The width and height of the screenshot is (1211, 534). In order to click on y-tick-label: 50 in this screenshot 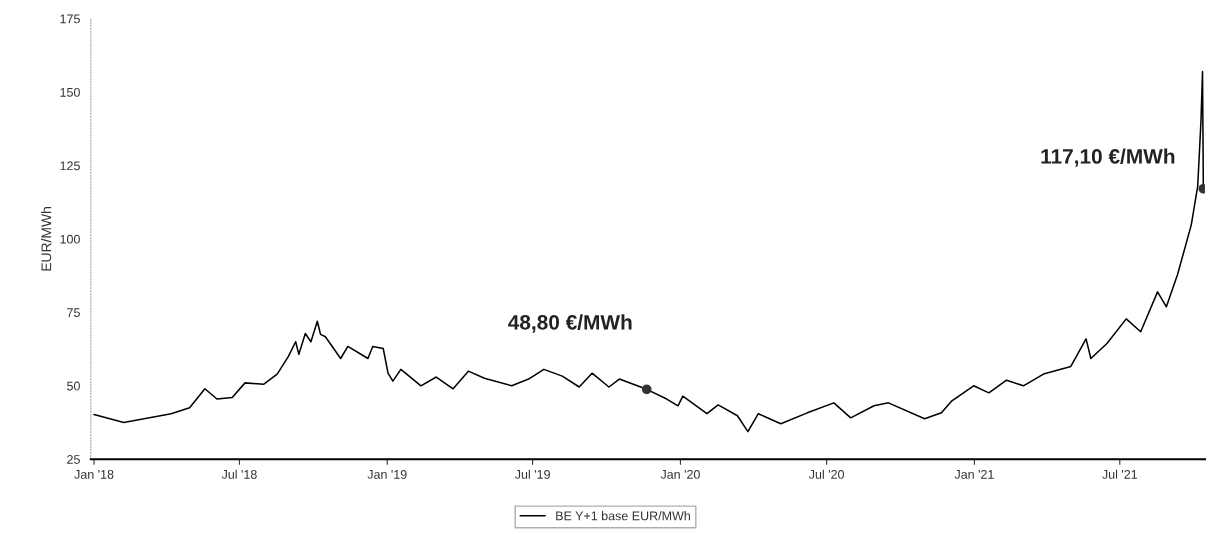, I will do `click(73, 386)`.